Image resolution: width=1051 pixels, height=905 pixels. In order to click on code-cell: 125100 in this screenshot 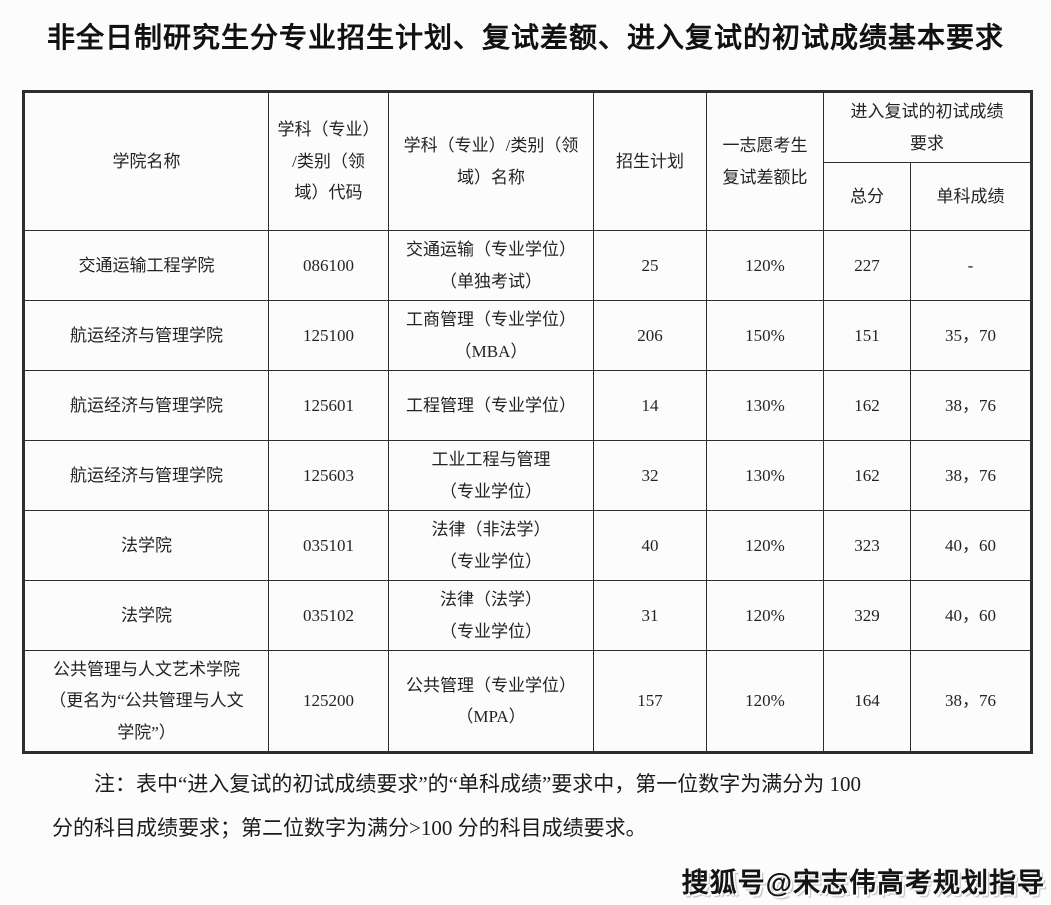, I will do `click(328, 335)`.